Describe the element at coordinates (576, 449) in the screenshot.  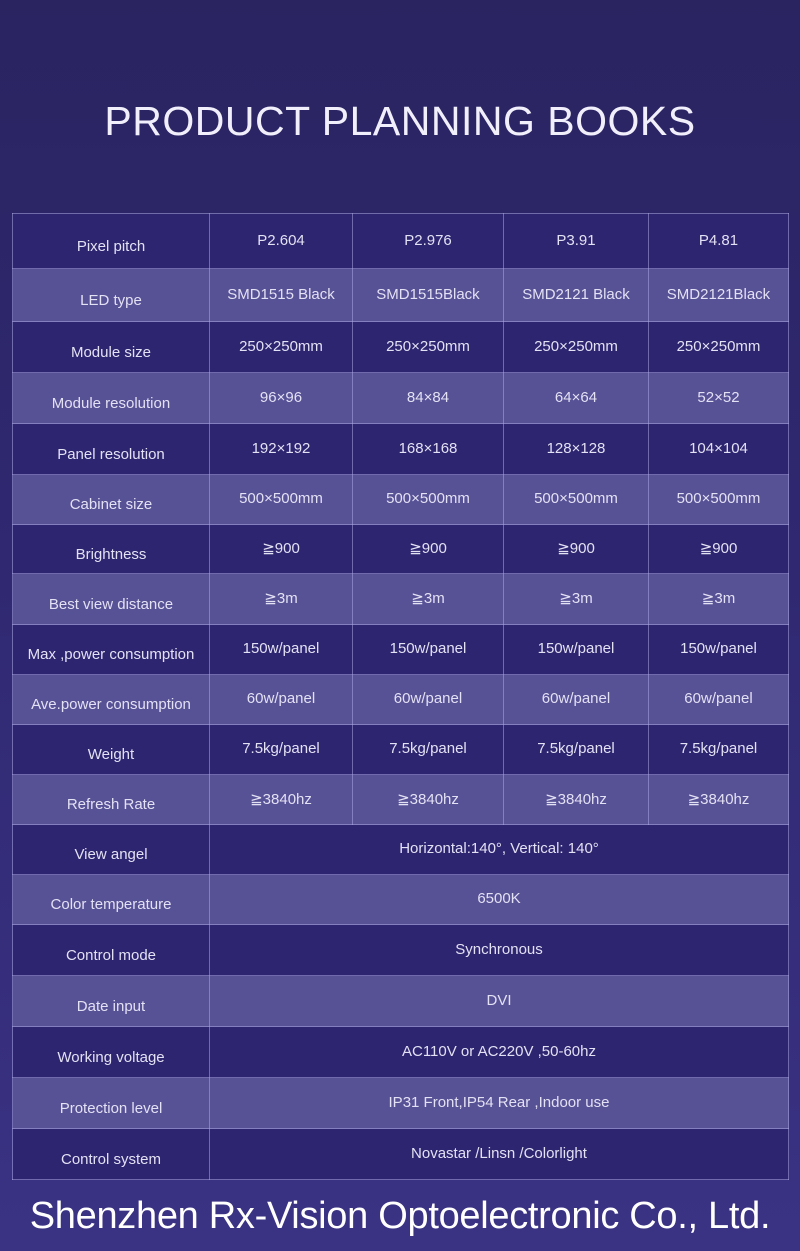
I see `cell-value: 128×128` at that location.